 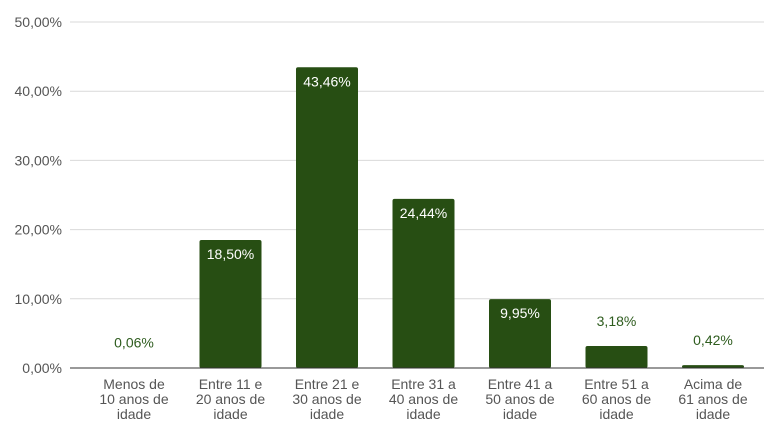 I want to click on y-tick-label: 30,00%, so click(x=38, y=160).